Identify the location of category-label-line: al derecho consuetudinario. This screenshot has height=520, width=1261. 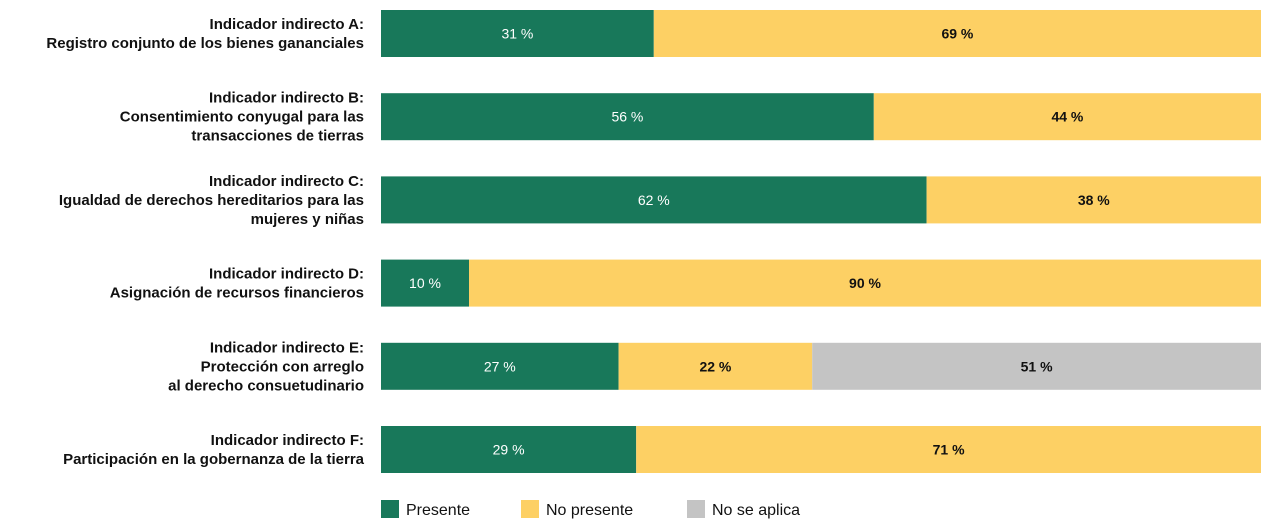
(266, 385).